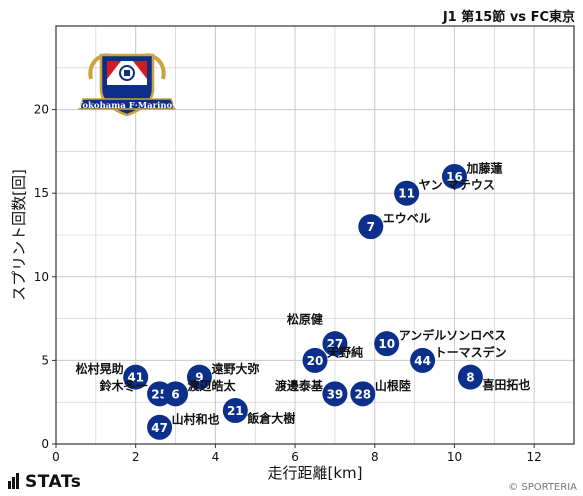 The width and height of the screenshot is (583, 496). I want to click on point-player-name: 松原健, so click(305, 319).